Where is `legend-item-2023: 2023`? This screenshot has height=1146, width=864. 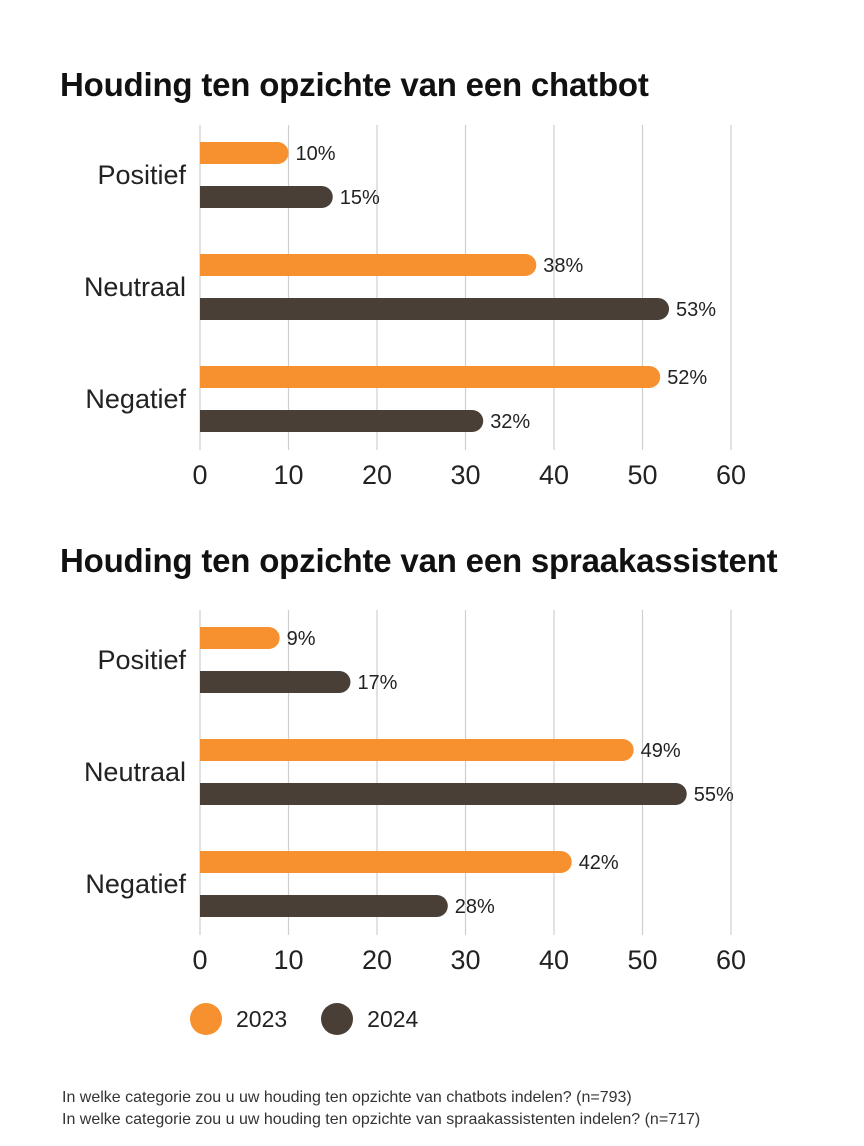 legend-item-2023: 2023 is located at coordinates (238, 1019).